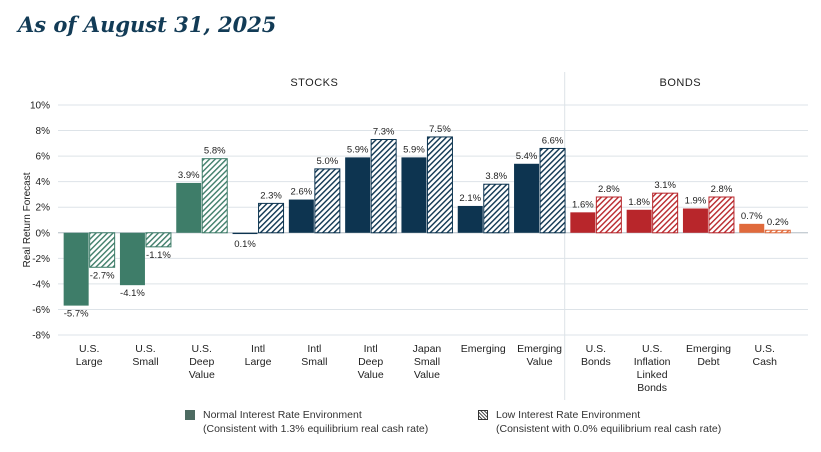  Describe the element at coordinates (190, 415) in the screenshot. I see `legend-swatch-solid-icon` at that location.